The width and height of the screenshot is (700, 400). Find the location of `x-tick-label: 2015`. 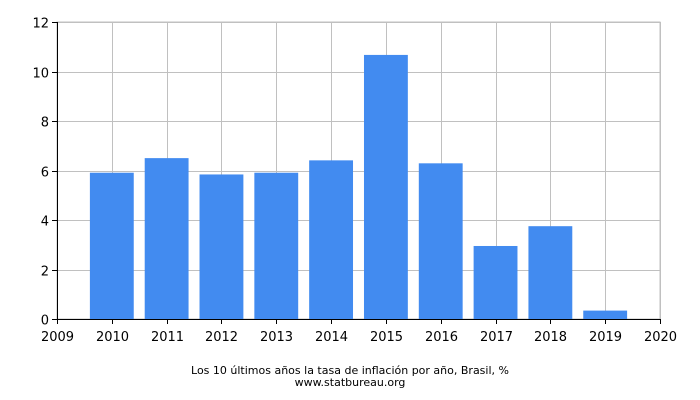

x-tick-label: 2015 is located at coordinates (386, 337).